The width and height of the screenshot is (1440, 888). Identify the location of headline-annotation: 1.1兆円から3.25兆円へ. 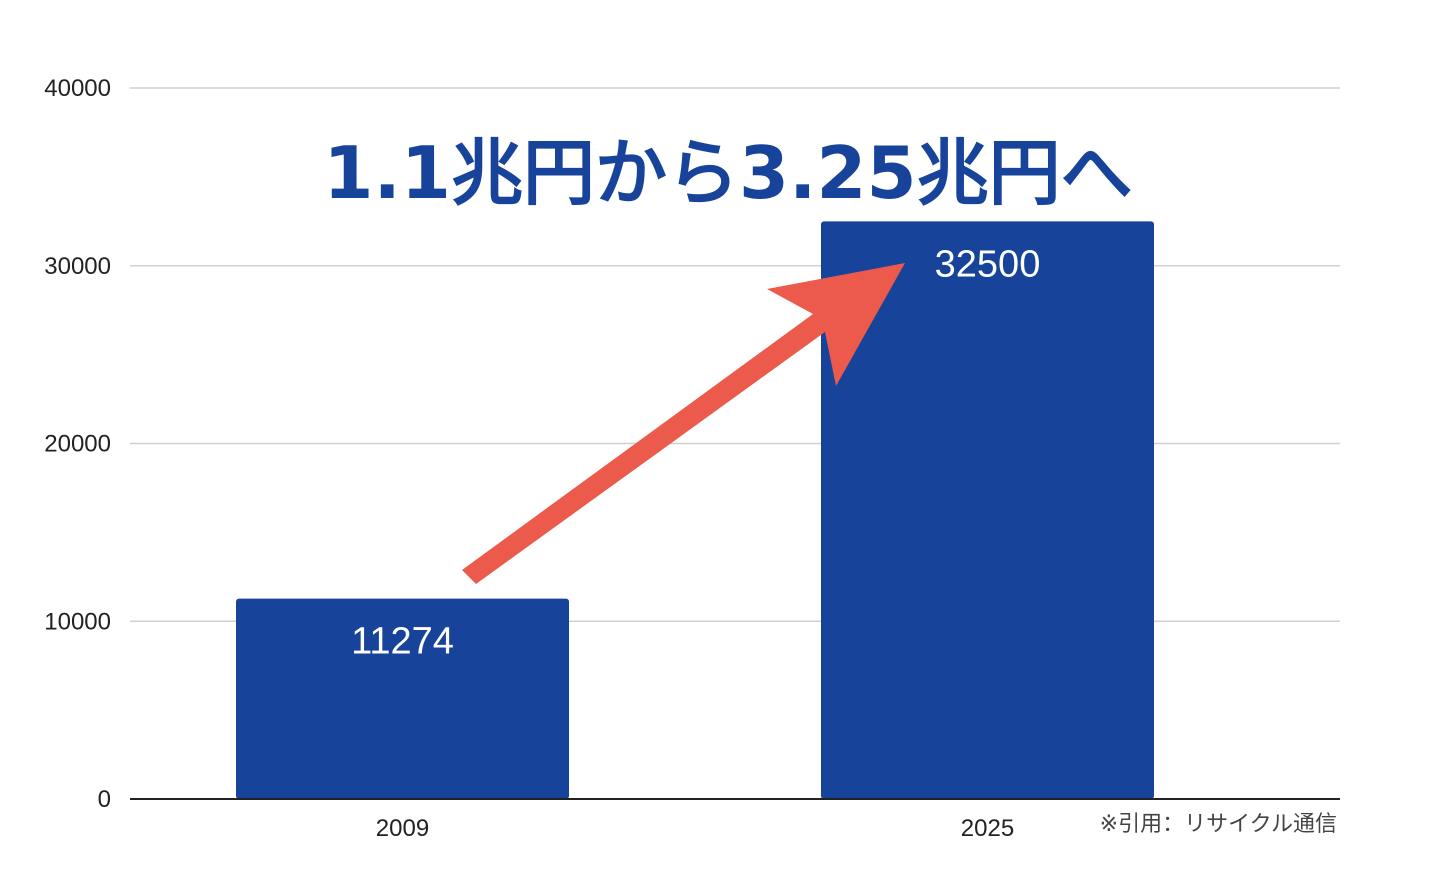
(727, 173).